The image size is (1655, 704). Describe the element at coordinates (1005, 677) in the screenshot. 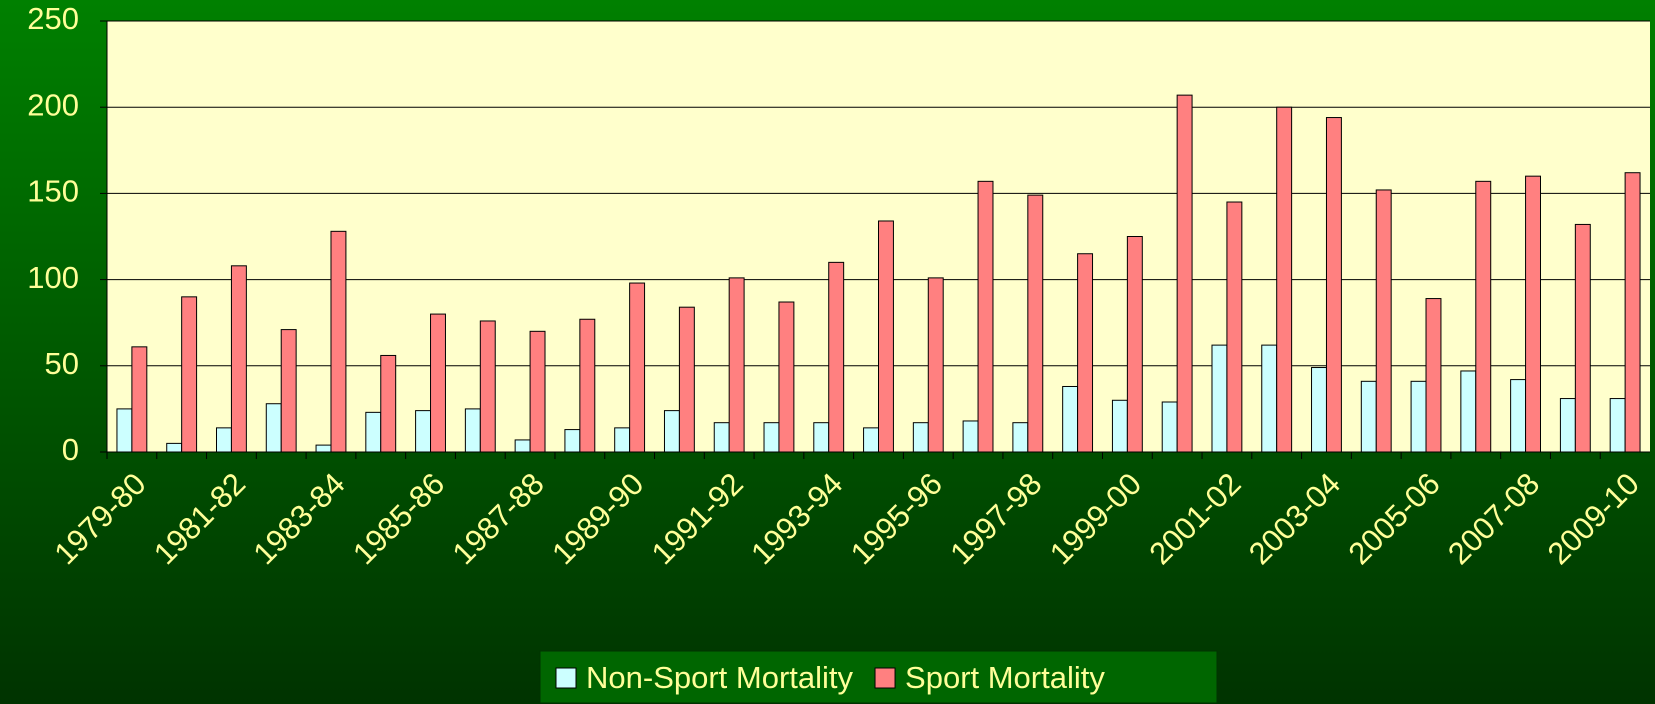

I see `legend-label: Sport Mortality` at that location.